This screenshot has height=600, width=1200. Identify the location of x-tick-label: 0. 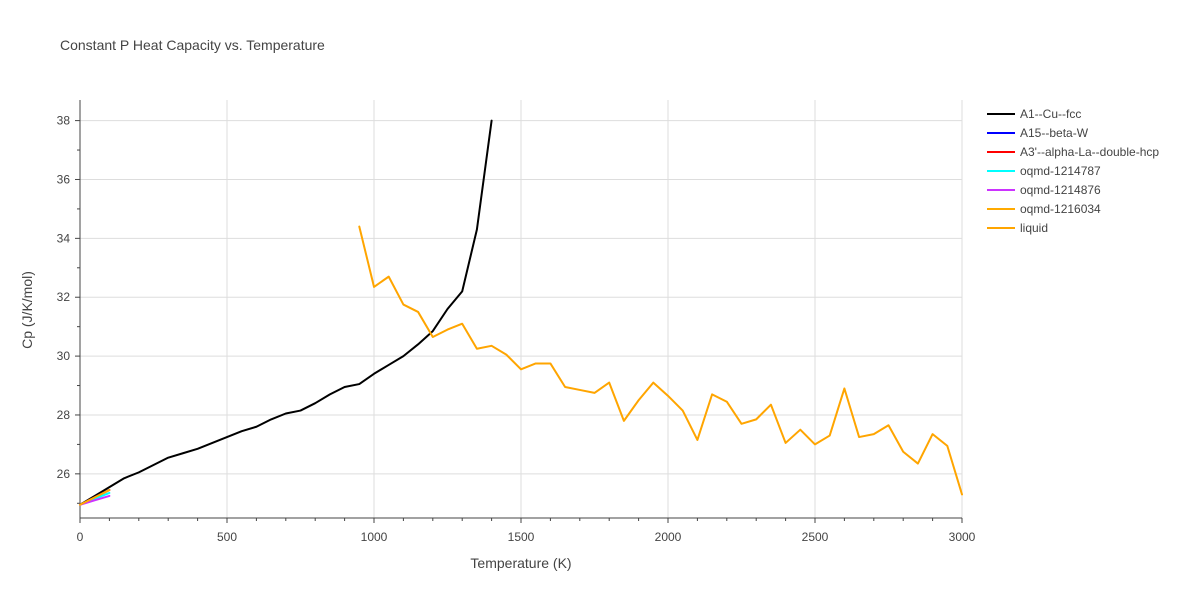
(80, 537).